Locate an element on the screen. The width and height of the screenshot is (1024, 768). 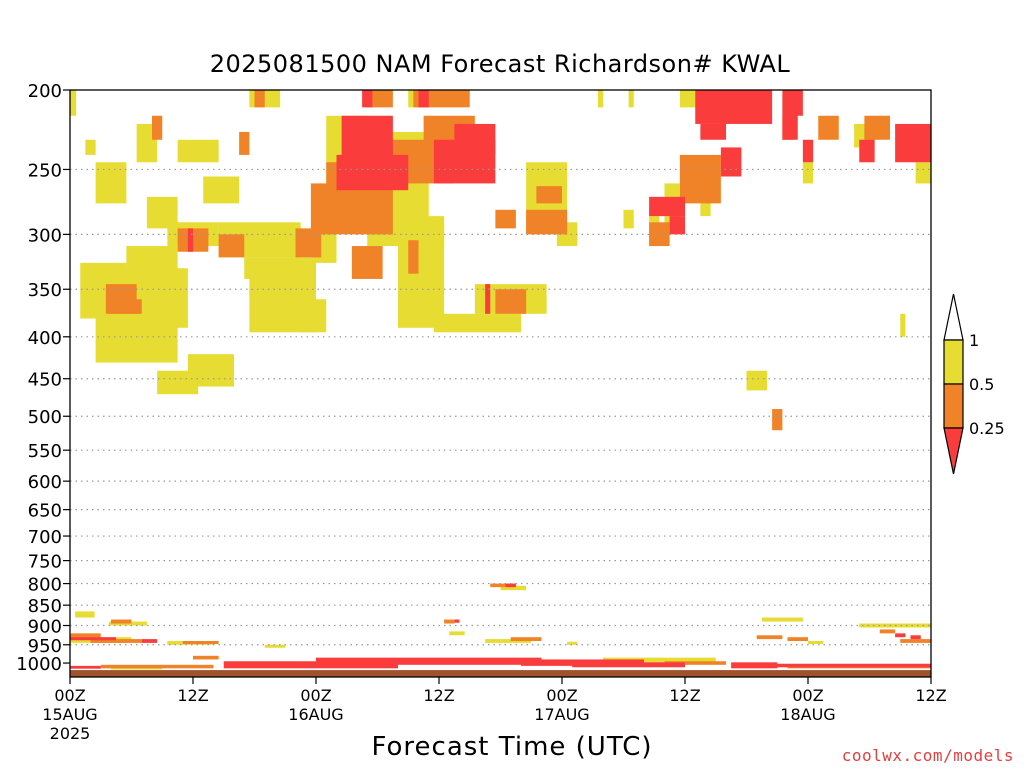
y-tick-label: 1000 is located at coordinates (39, 664).